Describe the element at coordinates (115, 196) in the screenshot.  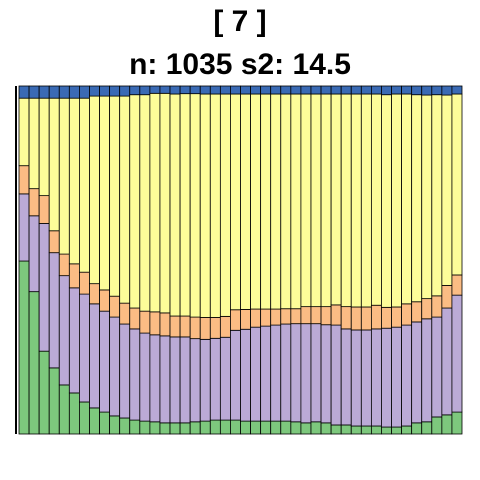
I see `bar-10-yellow` at that location.